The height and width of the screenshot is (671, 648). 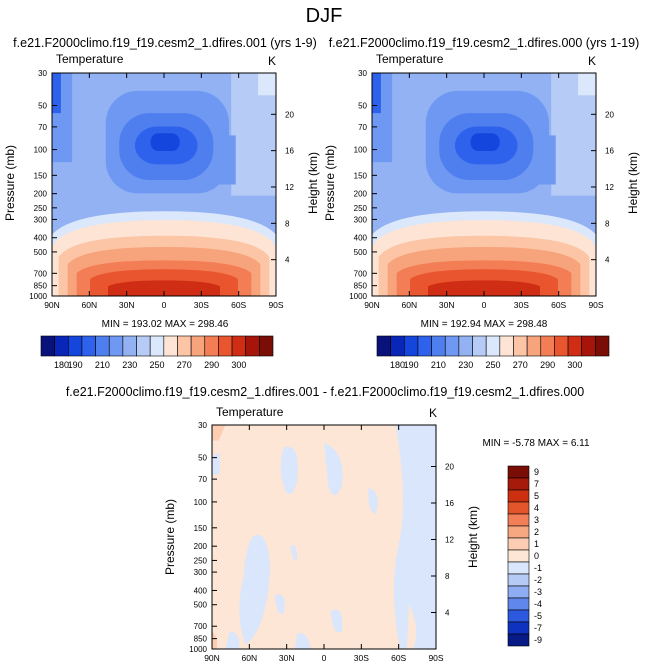 I want to click on y-tick-label: 500, so click(x=41, y=252).